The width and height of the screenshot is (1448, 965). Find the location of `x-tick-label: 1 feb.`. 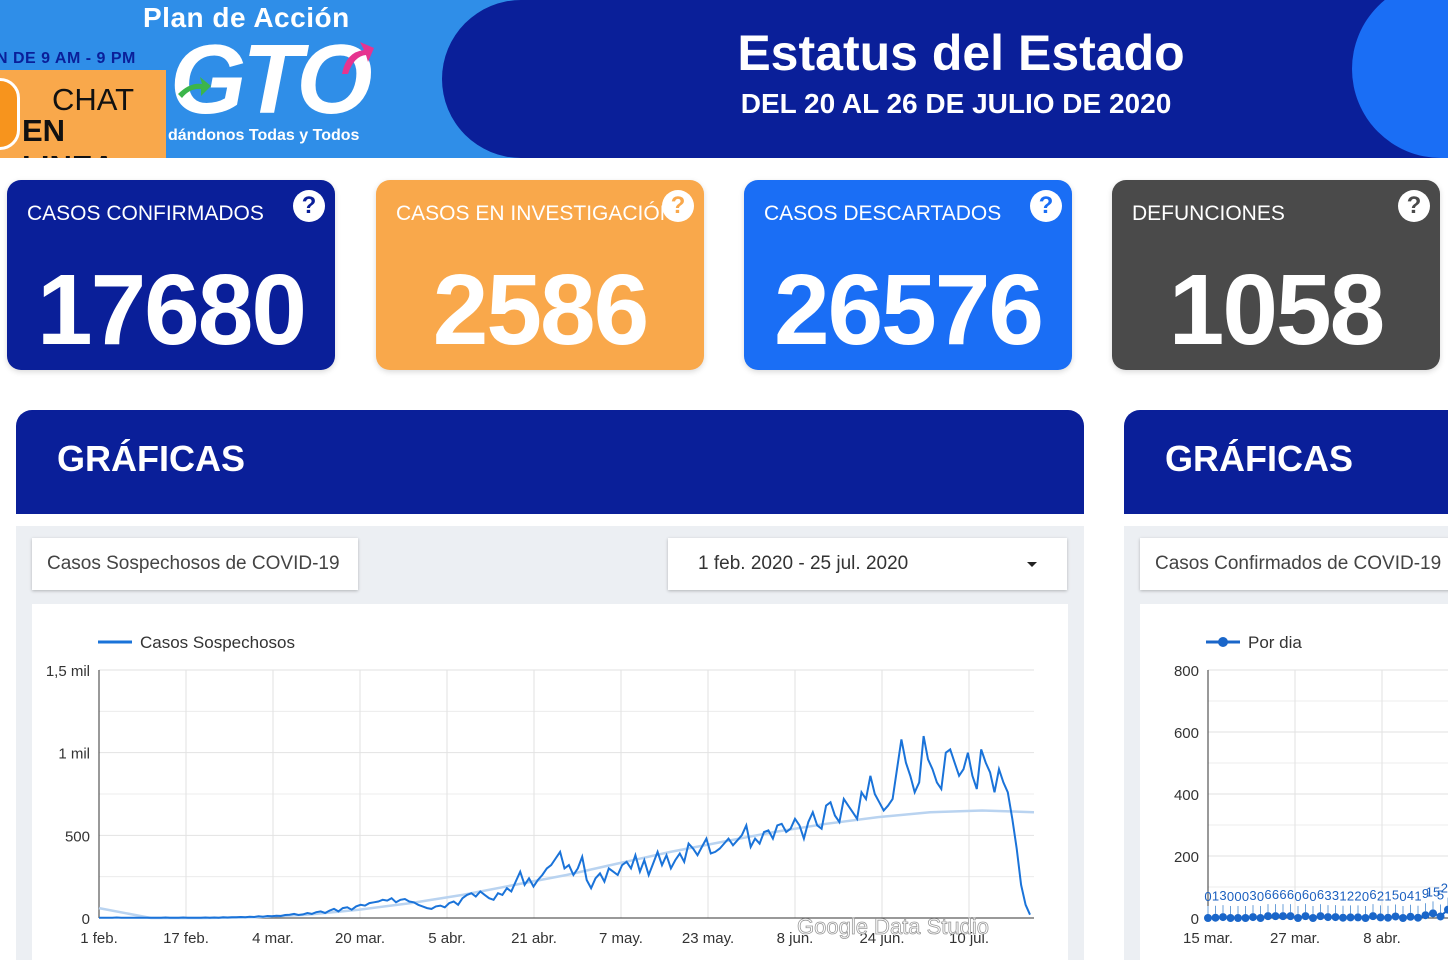

x-tick-label: 1 feb. is located at coordinates (99, 938).